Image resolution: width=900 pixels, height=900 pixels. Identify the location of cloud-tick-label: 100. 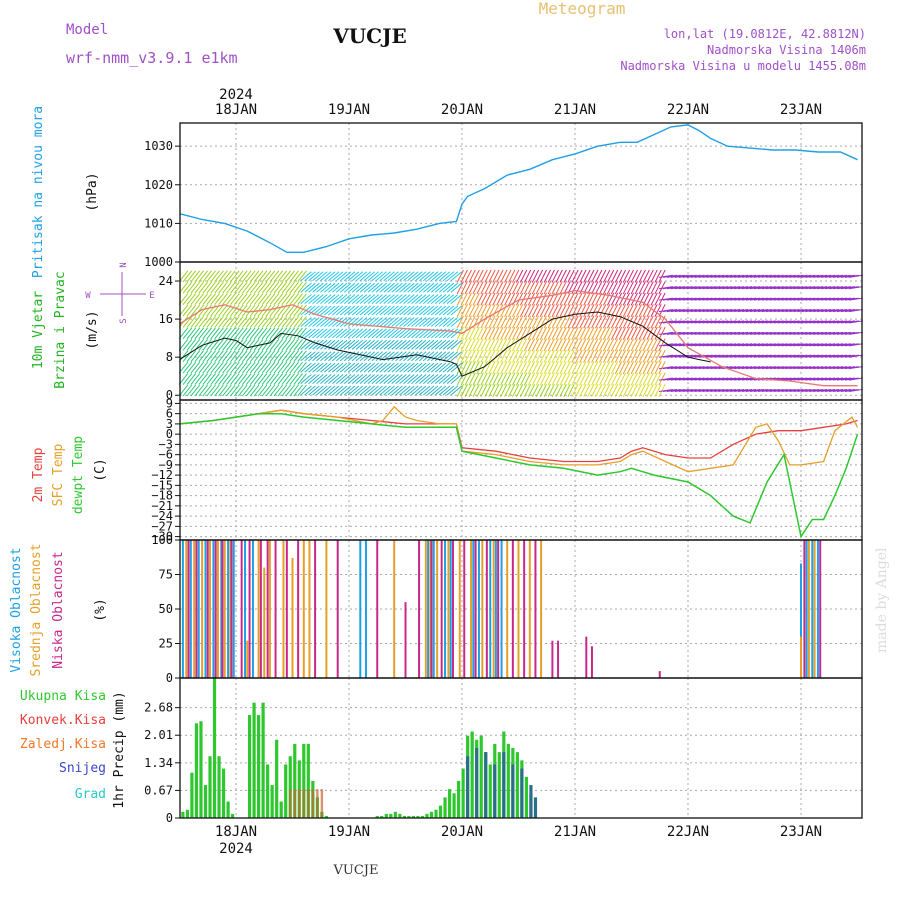
(162, 540).